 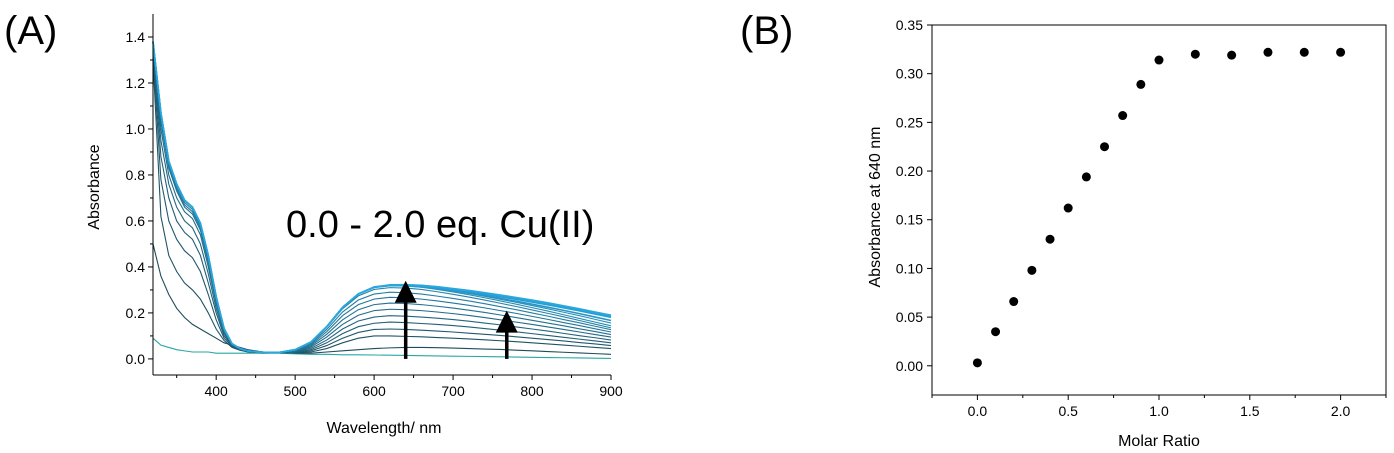 What do you see at coordinates (909, 25) in the screenshot?
I see `chart-b-y-tick-label: 0.35` at bounding box center [909, 25].